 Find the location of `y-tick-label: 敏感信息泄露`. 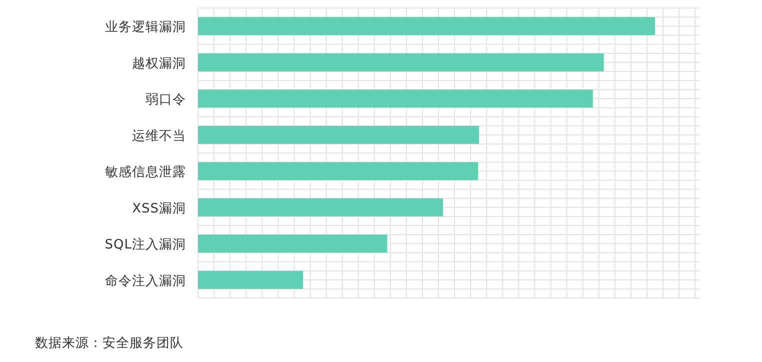

y-tick-label: 敏感信息泄露 is located at coordinates (145, 172).